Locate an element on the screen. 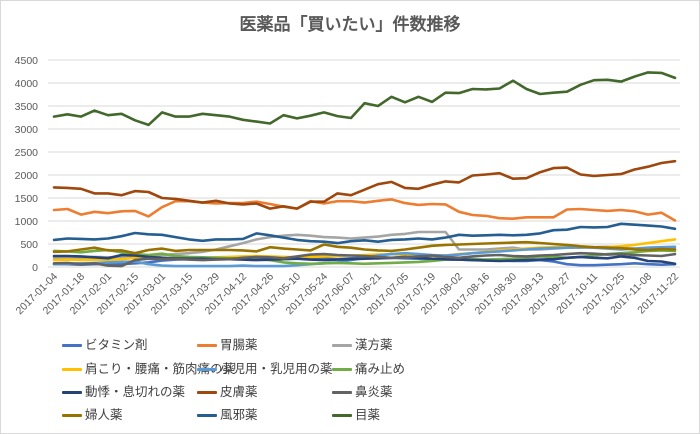 The image size is (700, 434). legend-item: 小児用・乳児用の薬 is located at coordinates (265, 369).